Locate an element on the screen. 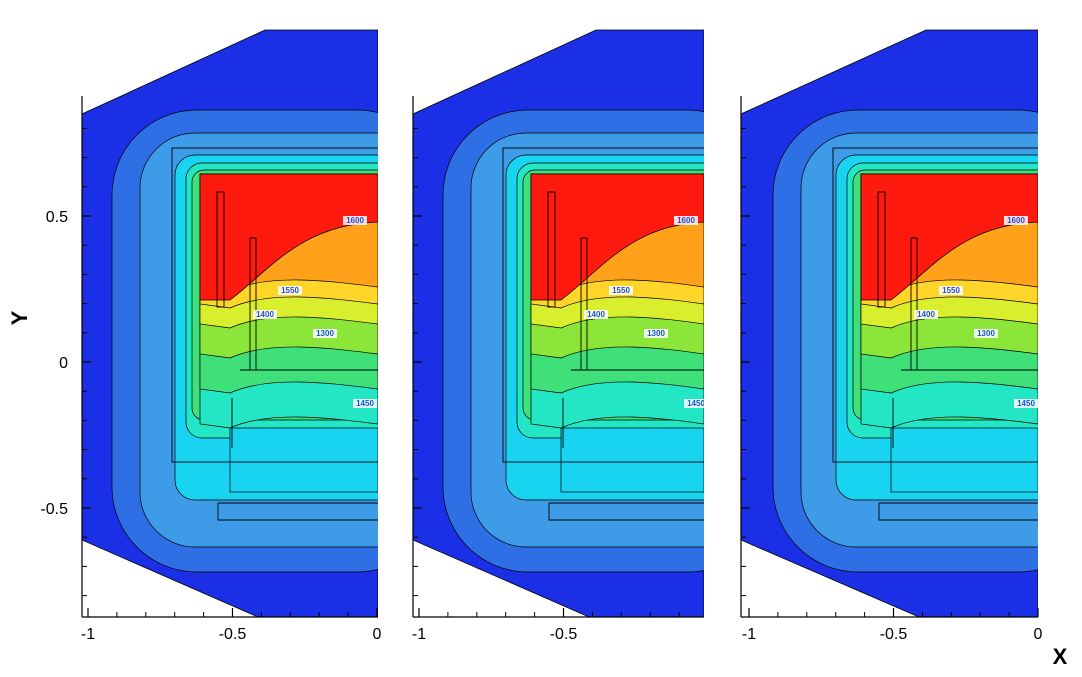 The image size is (1082, 677). y-tick-label: -0.5 is located at coordinates (54, 509).